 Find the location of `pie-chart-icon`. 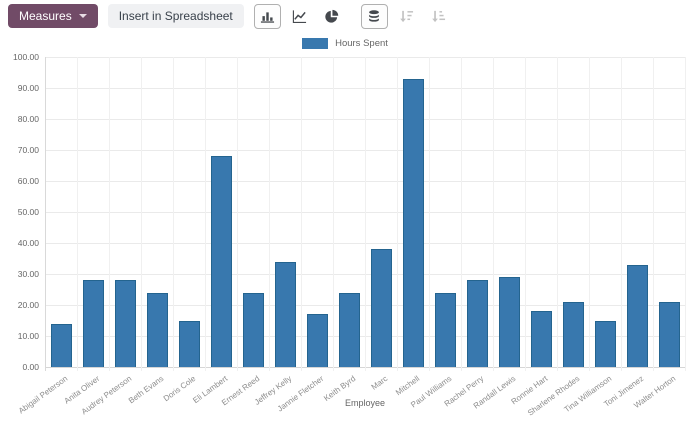

pie-chart-icon is located at coordinates (331, 16).